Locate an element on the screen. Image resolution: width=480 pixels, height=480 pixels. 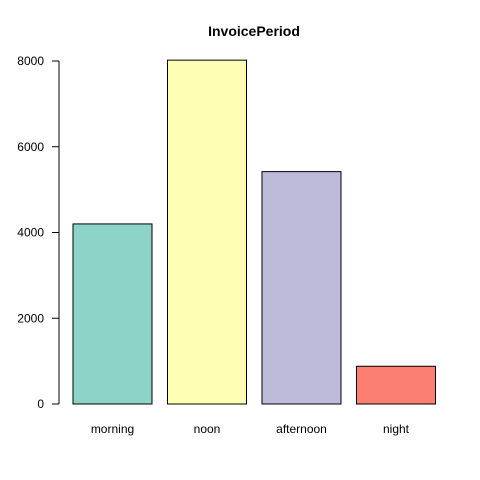
y-tick-label: 8000 is located at coordinates (30, 61).